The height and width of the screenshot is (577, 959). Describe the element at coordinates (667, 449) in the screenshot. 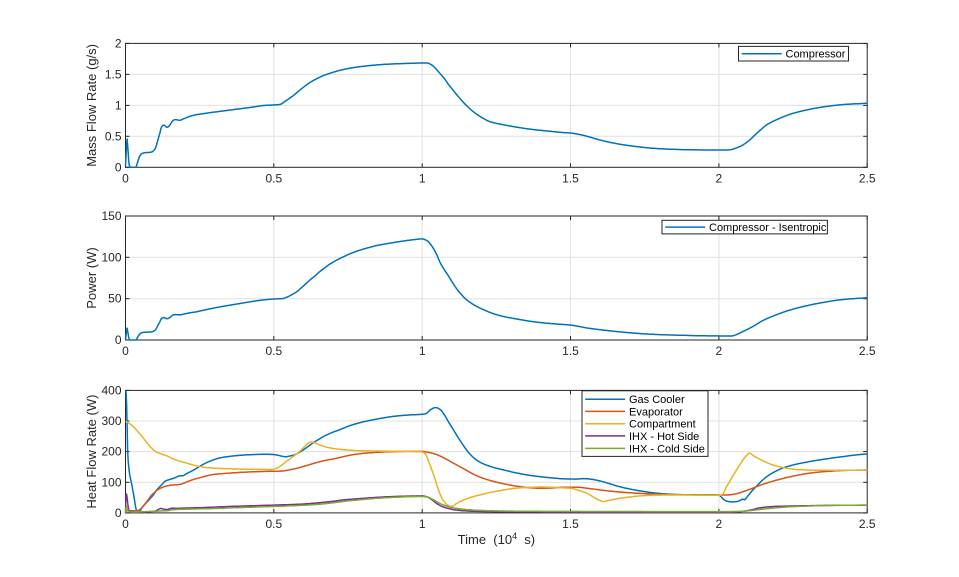

I see `svg-text: IHX - Cold Side` at that location.